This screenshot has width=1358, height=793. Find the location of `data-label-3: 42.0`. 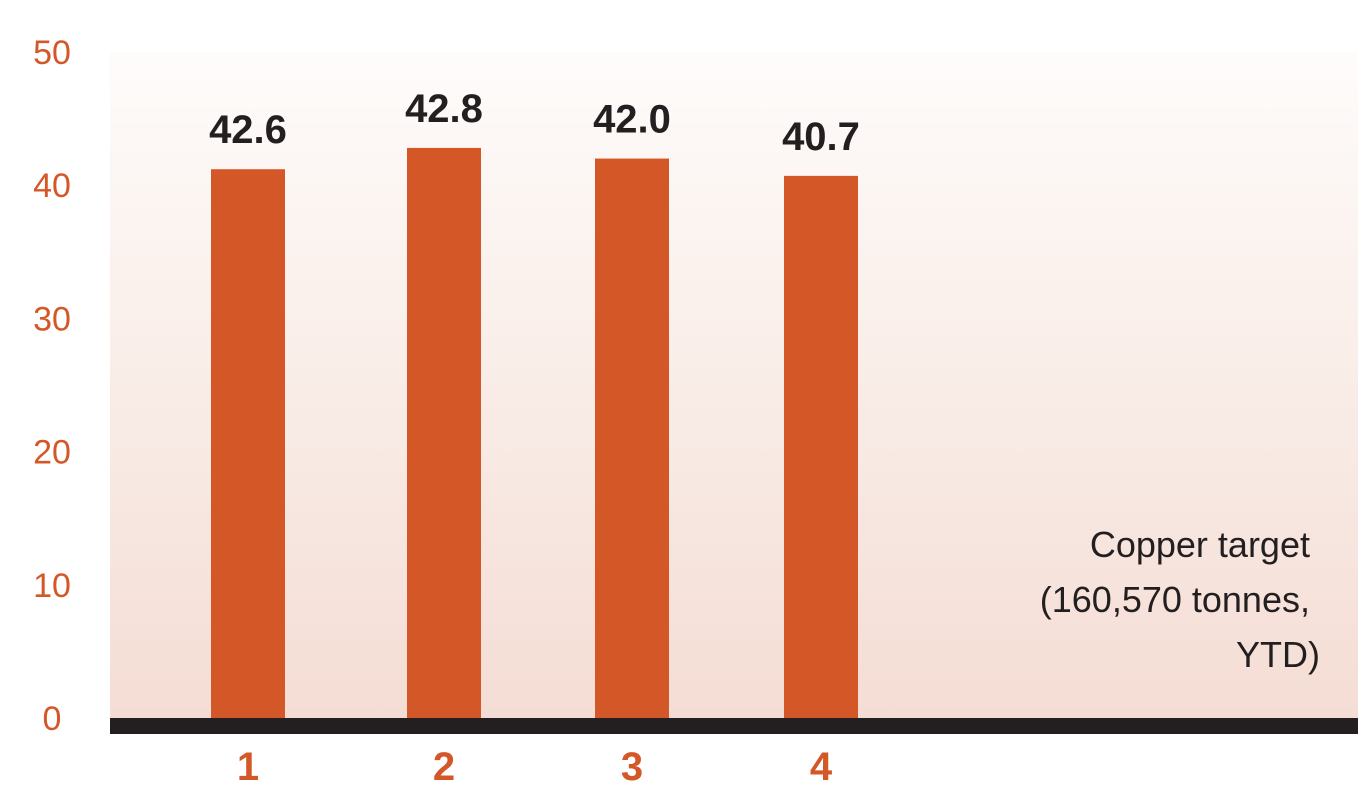

data-label-3: 42.0 is located at coordinates (632, 120).